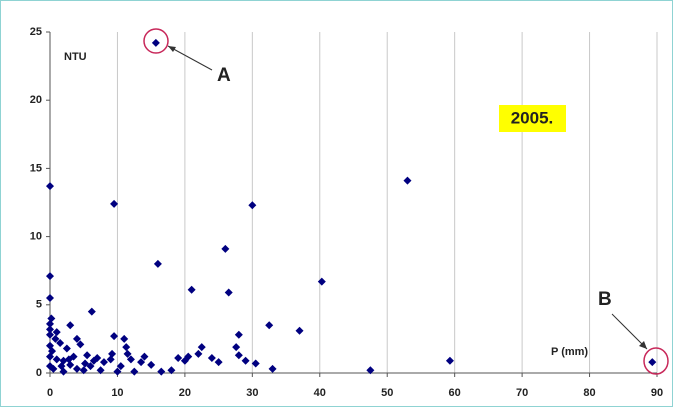 The width and height of the screenshot is (673, 407). I want to click on y-tick-label: 5, so click(39, 305).